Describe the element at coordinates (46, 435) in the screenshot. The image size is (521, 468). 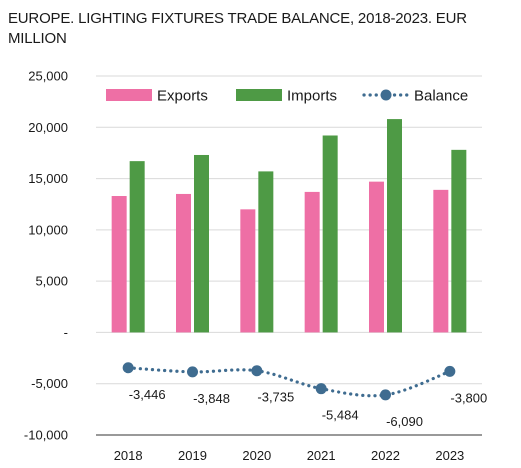
I see `y-tick-label: -10,000` at that location.